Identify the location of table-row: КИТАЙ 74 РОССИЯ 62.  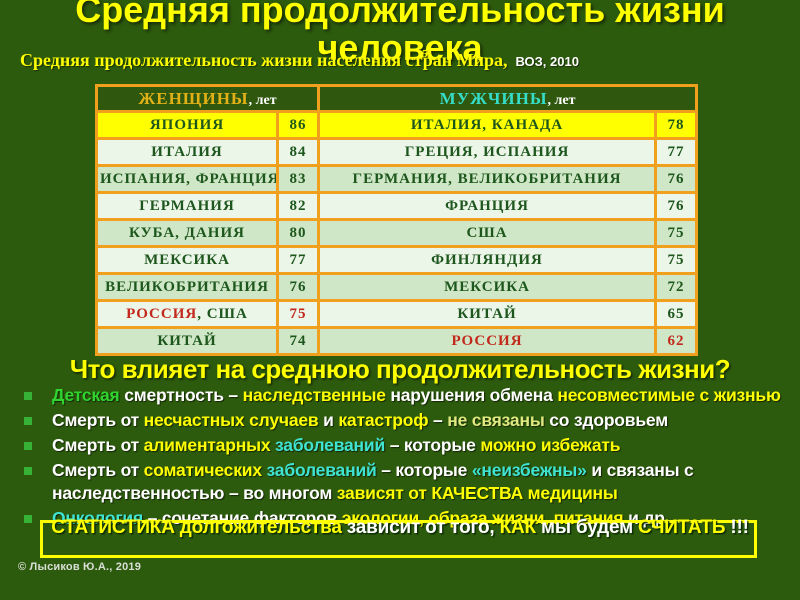
(397, 341).